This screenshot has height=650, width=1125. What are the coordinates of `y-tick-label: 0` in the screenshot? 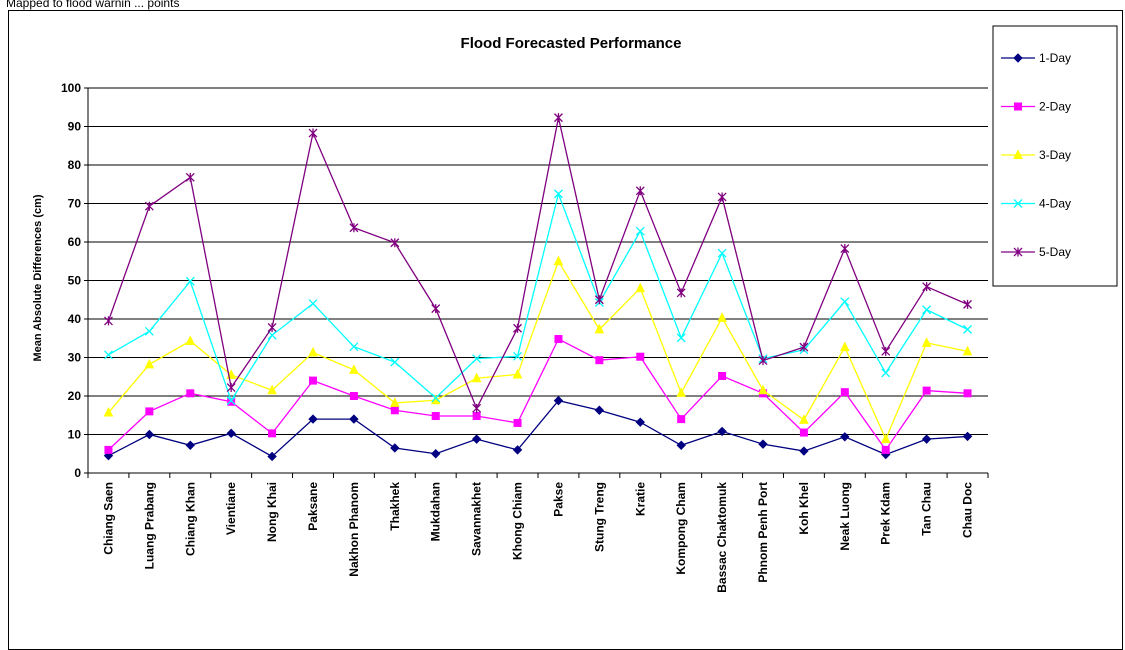 It's located at (77, 473).